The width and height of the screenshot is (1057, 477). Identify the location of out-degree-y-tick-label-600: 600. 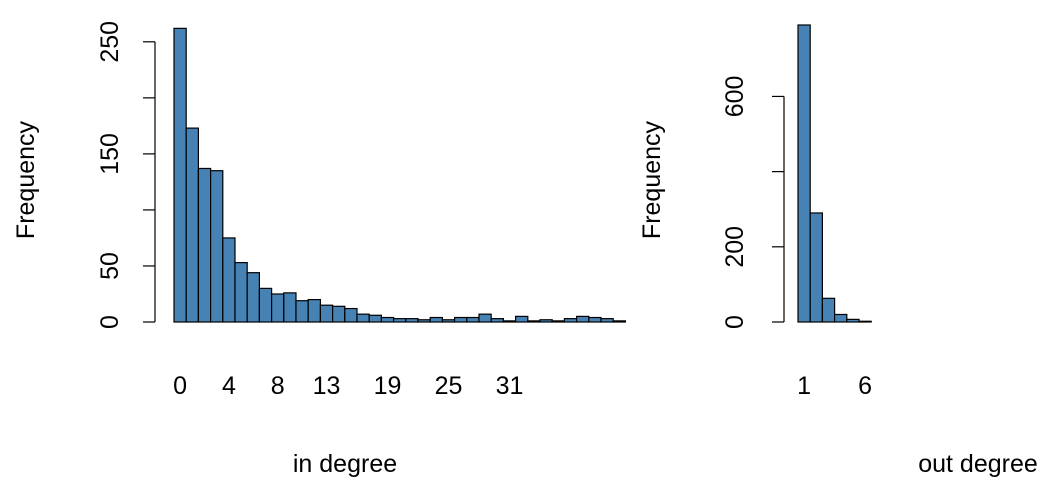
(735, 97).